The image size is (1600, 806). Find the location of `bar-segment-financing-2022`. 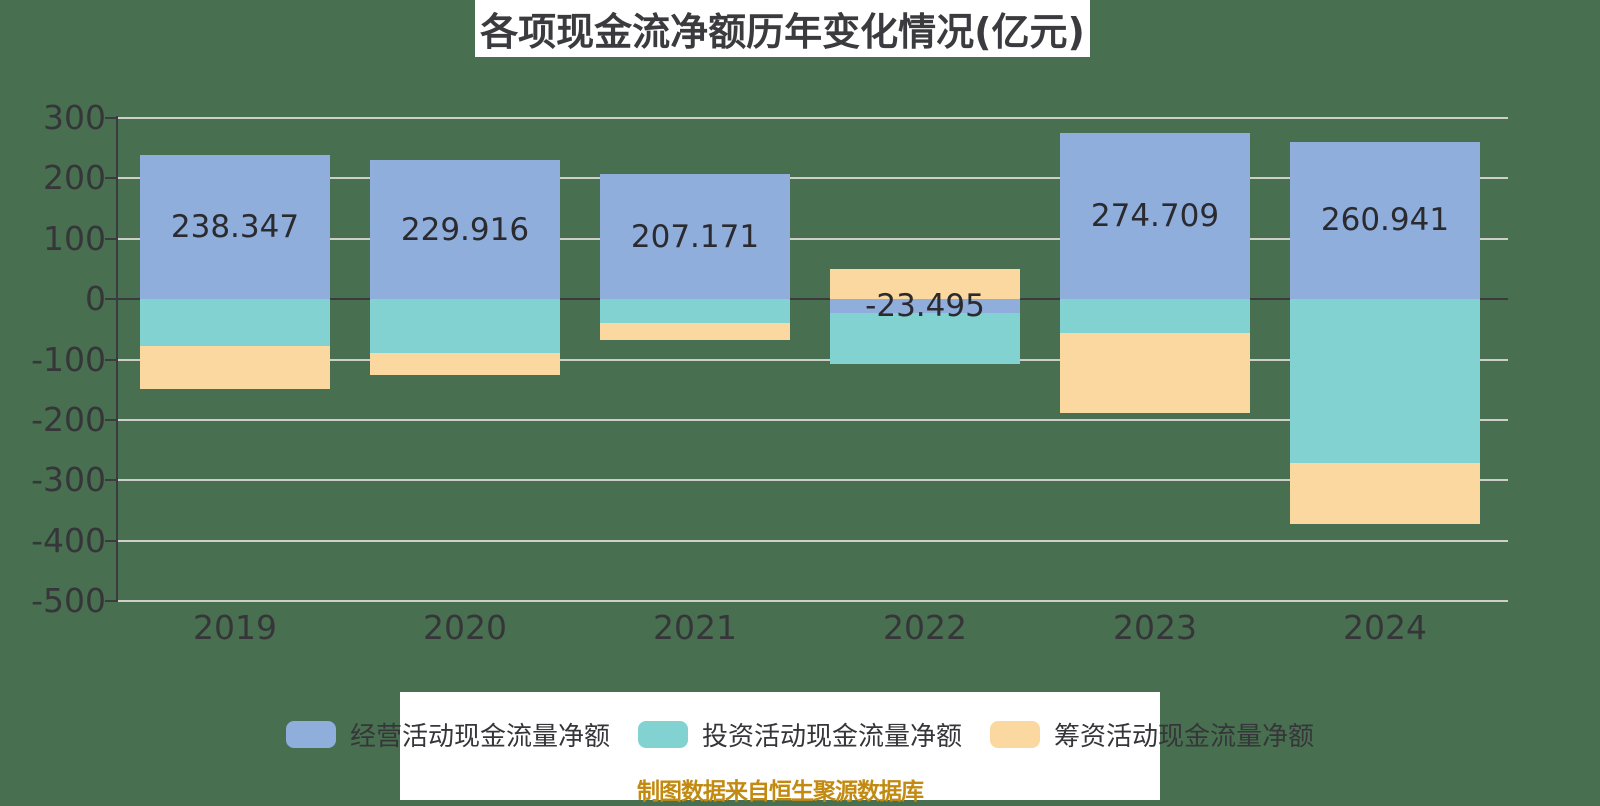

bar-segment-financing-2022 is located at coordinates (925, 284).